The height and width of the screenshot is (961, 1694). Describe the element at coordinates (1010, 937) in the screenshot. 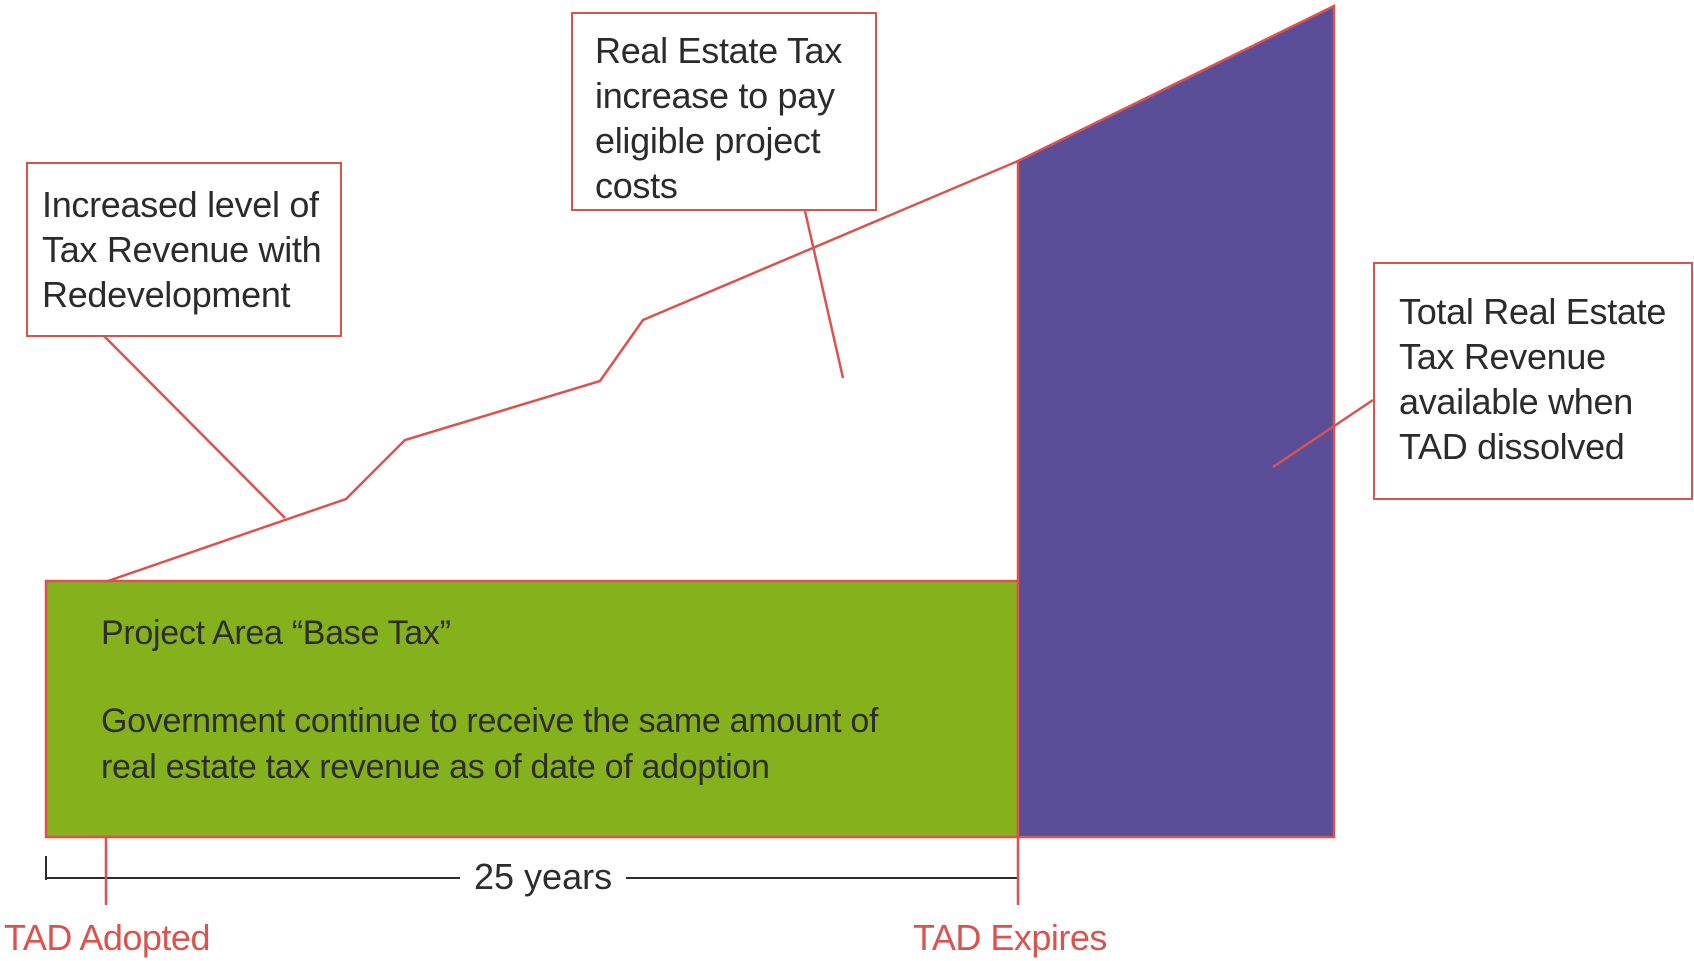

I see `tad-expires-label: TAD Expires` at that location.